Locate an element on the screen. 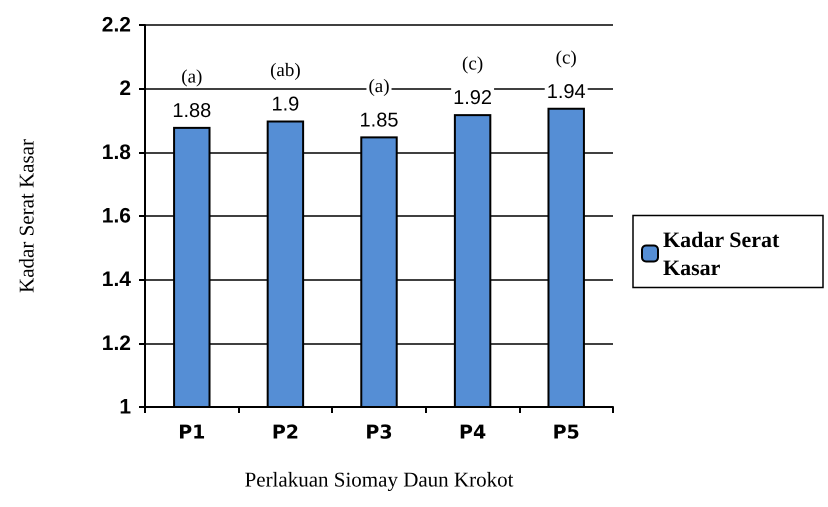 Image resolution: width=828 pixels, height=507 pixels. y-tick-label: 1.2 is located at coordinates (116, 343).